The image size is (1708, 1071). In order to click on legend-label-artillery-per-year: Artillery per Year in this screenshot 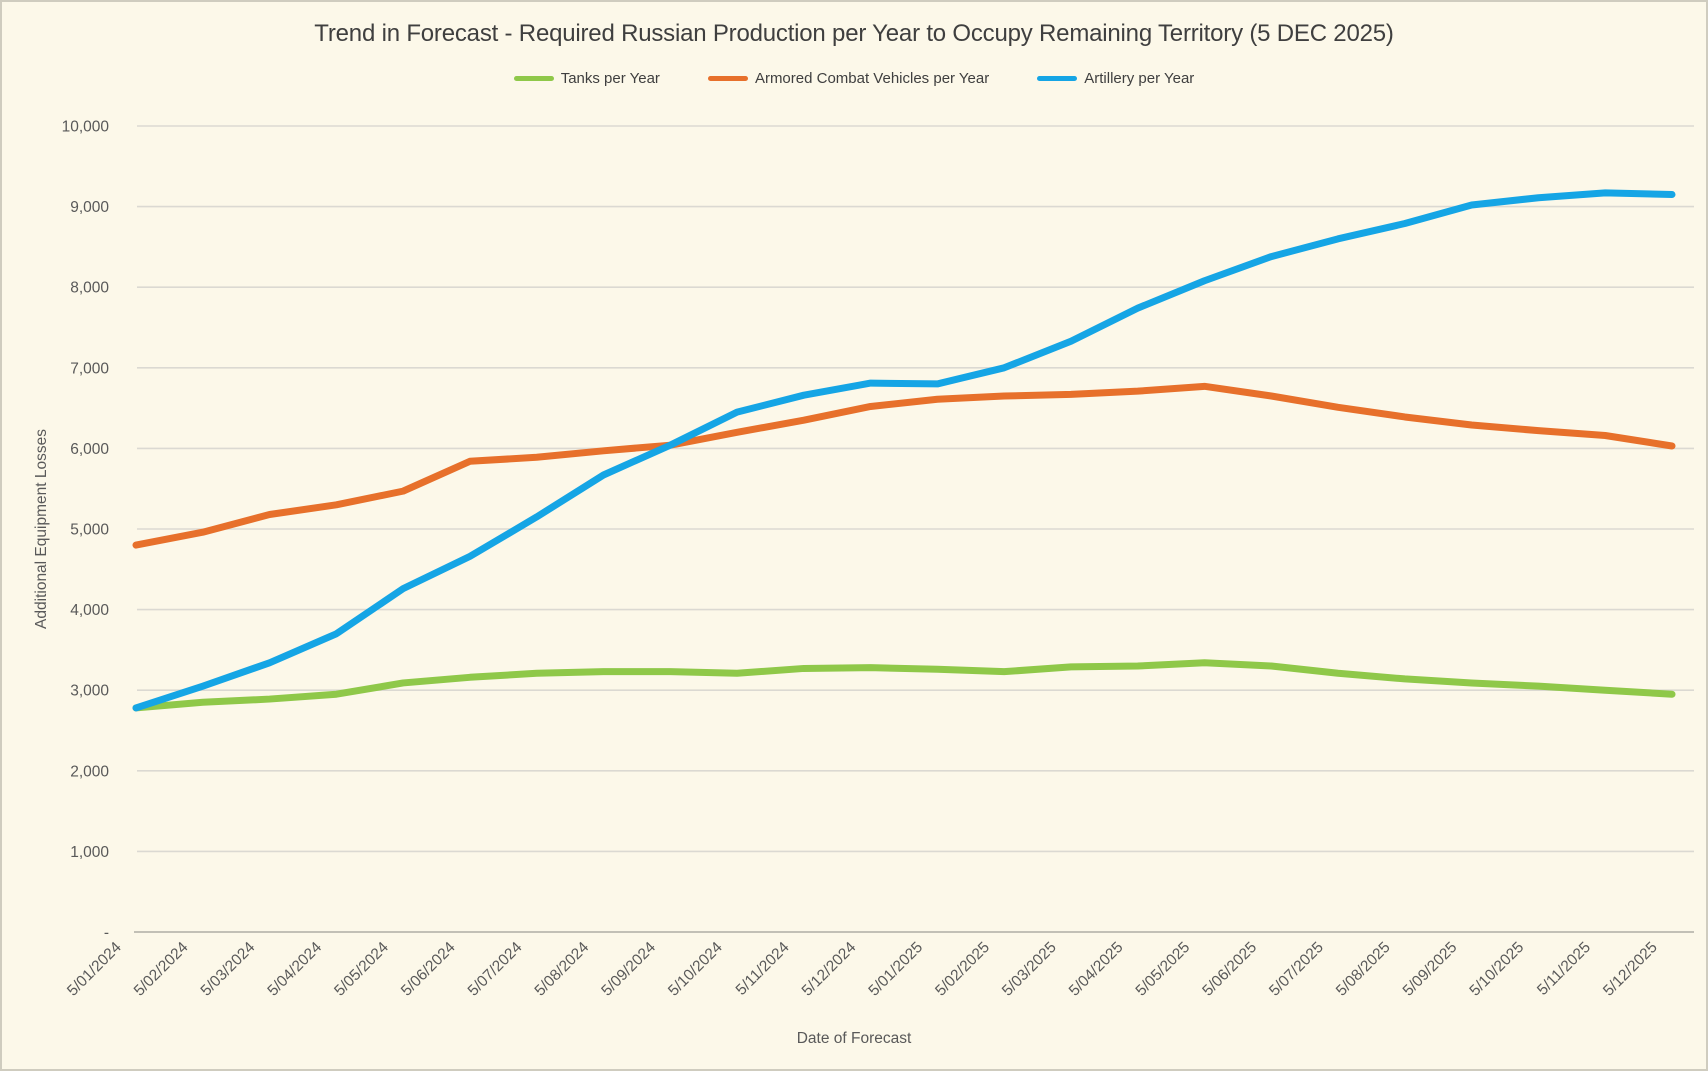, I will do `click(1139, 78)`.